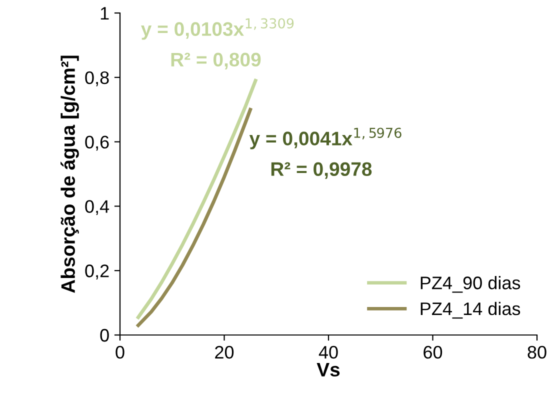 This screenshot has width=558, height=410. Describe the element at coordinates (470, 284) in the screenshot. I see `legend-label: PZ4_90 dias` at that location.